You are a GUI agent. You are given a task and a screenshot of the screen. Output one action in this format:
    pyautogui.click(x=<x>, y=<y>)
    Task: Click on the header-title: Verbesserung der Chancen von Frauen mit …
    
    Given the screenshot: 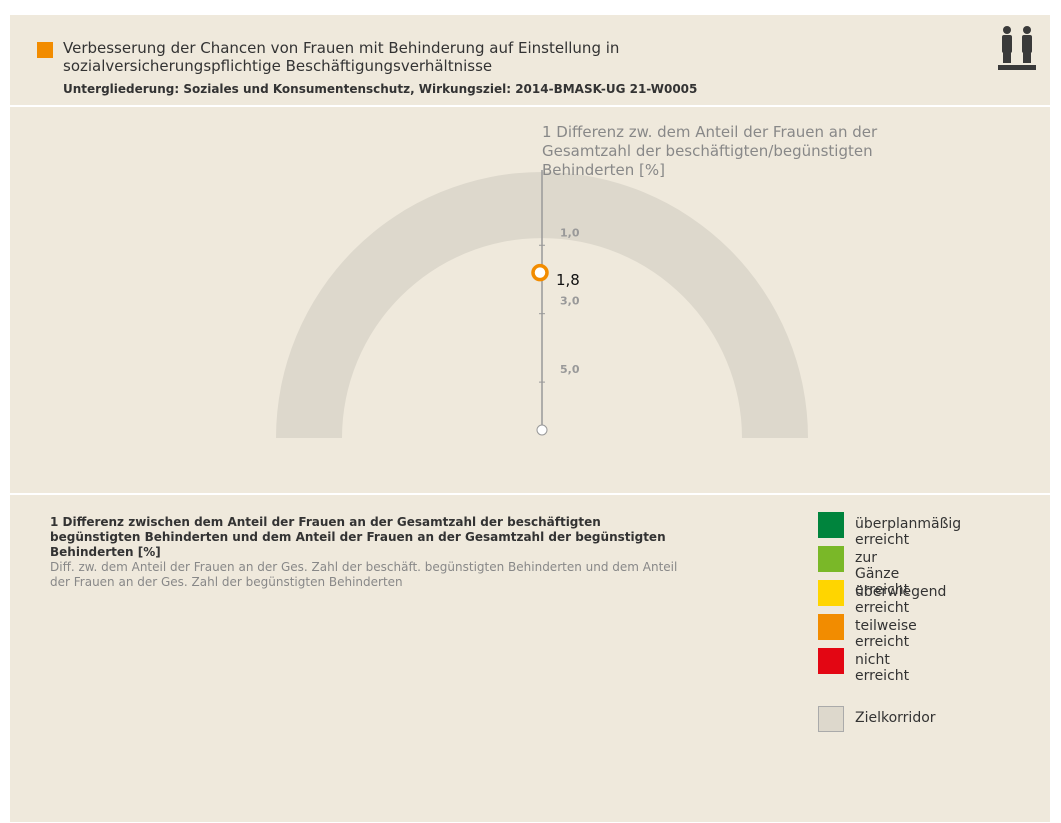 What is the action you would take?
    pyautogui.click(x=341, y=57)
    